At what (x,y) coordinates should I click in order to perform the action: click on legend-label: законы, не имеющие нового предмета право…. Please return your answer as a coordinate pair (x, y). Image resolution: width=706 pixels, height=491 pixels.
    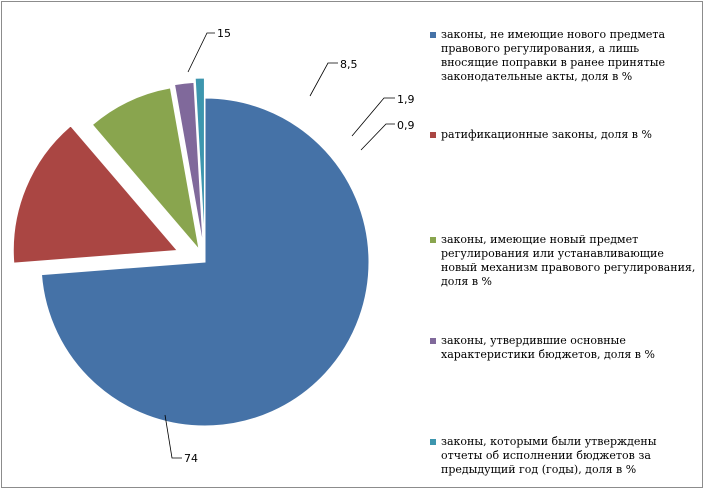
    Looking at the image, I should click on (553, 55).